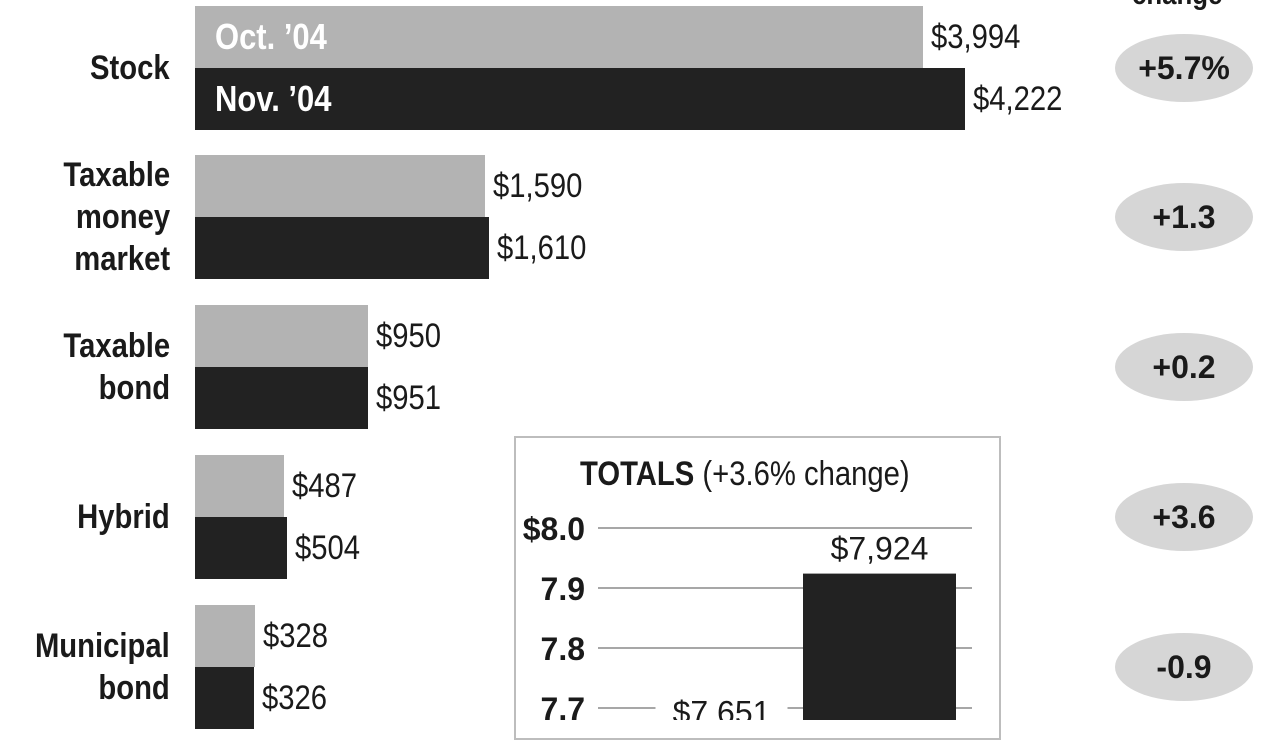 The height and width of the screenshot is (740, 1280). What do you see at coordinates (879, 646) in the screenshot?
I see `totals-bar-nov` at bounding box center [879, 646].